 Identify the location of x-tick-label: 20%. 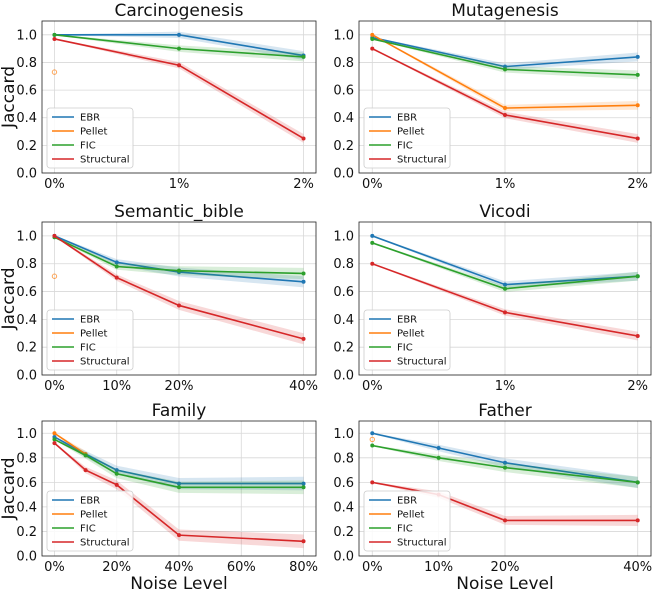
(116, 567).